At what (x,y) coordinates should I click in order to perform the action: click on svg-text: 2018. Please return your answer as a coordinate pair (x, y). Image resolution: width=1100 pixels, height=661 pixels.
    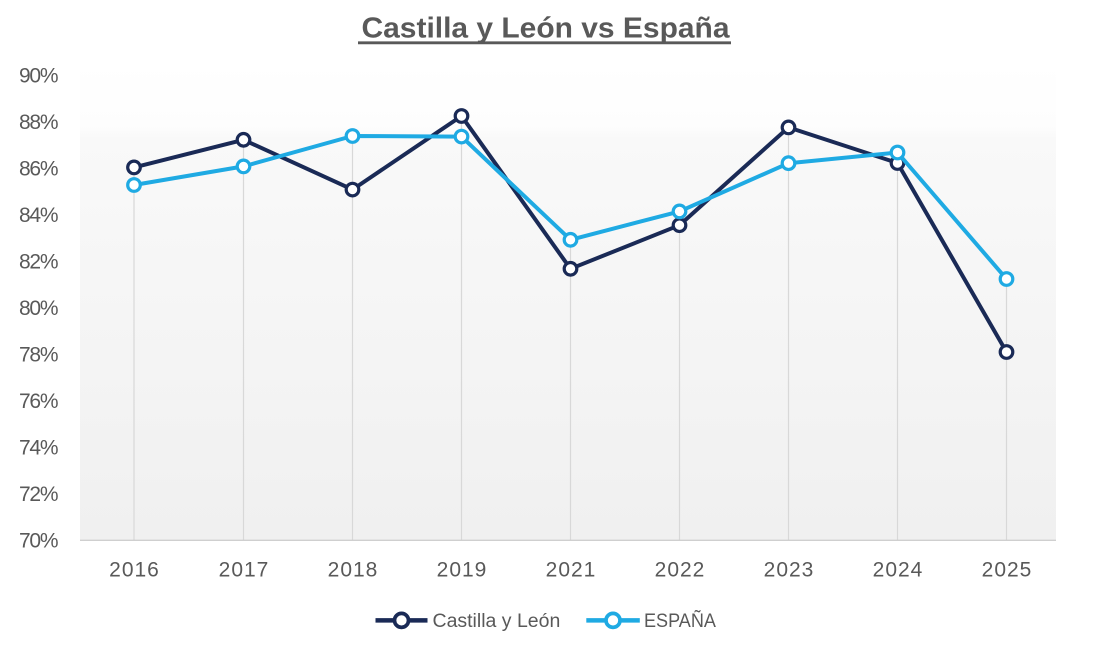
    Looking at the image, I should click on (353, 570).